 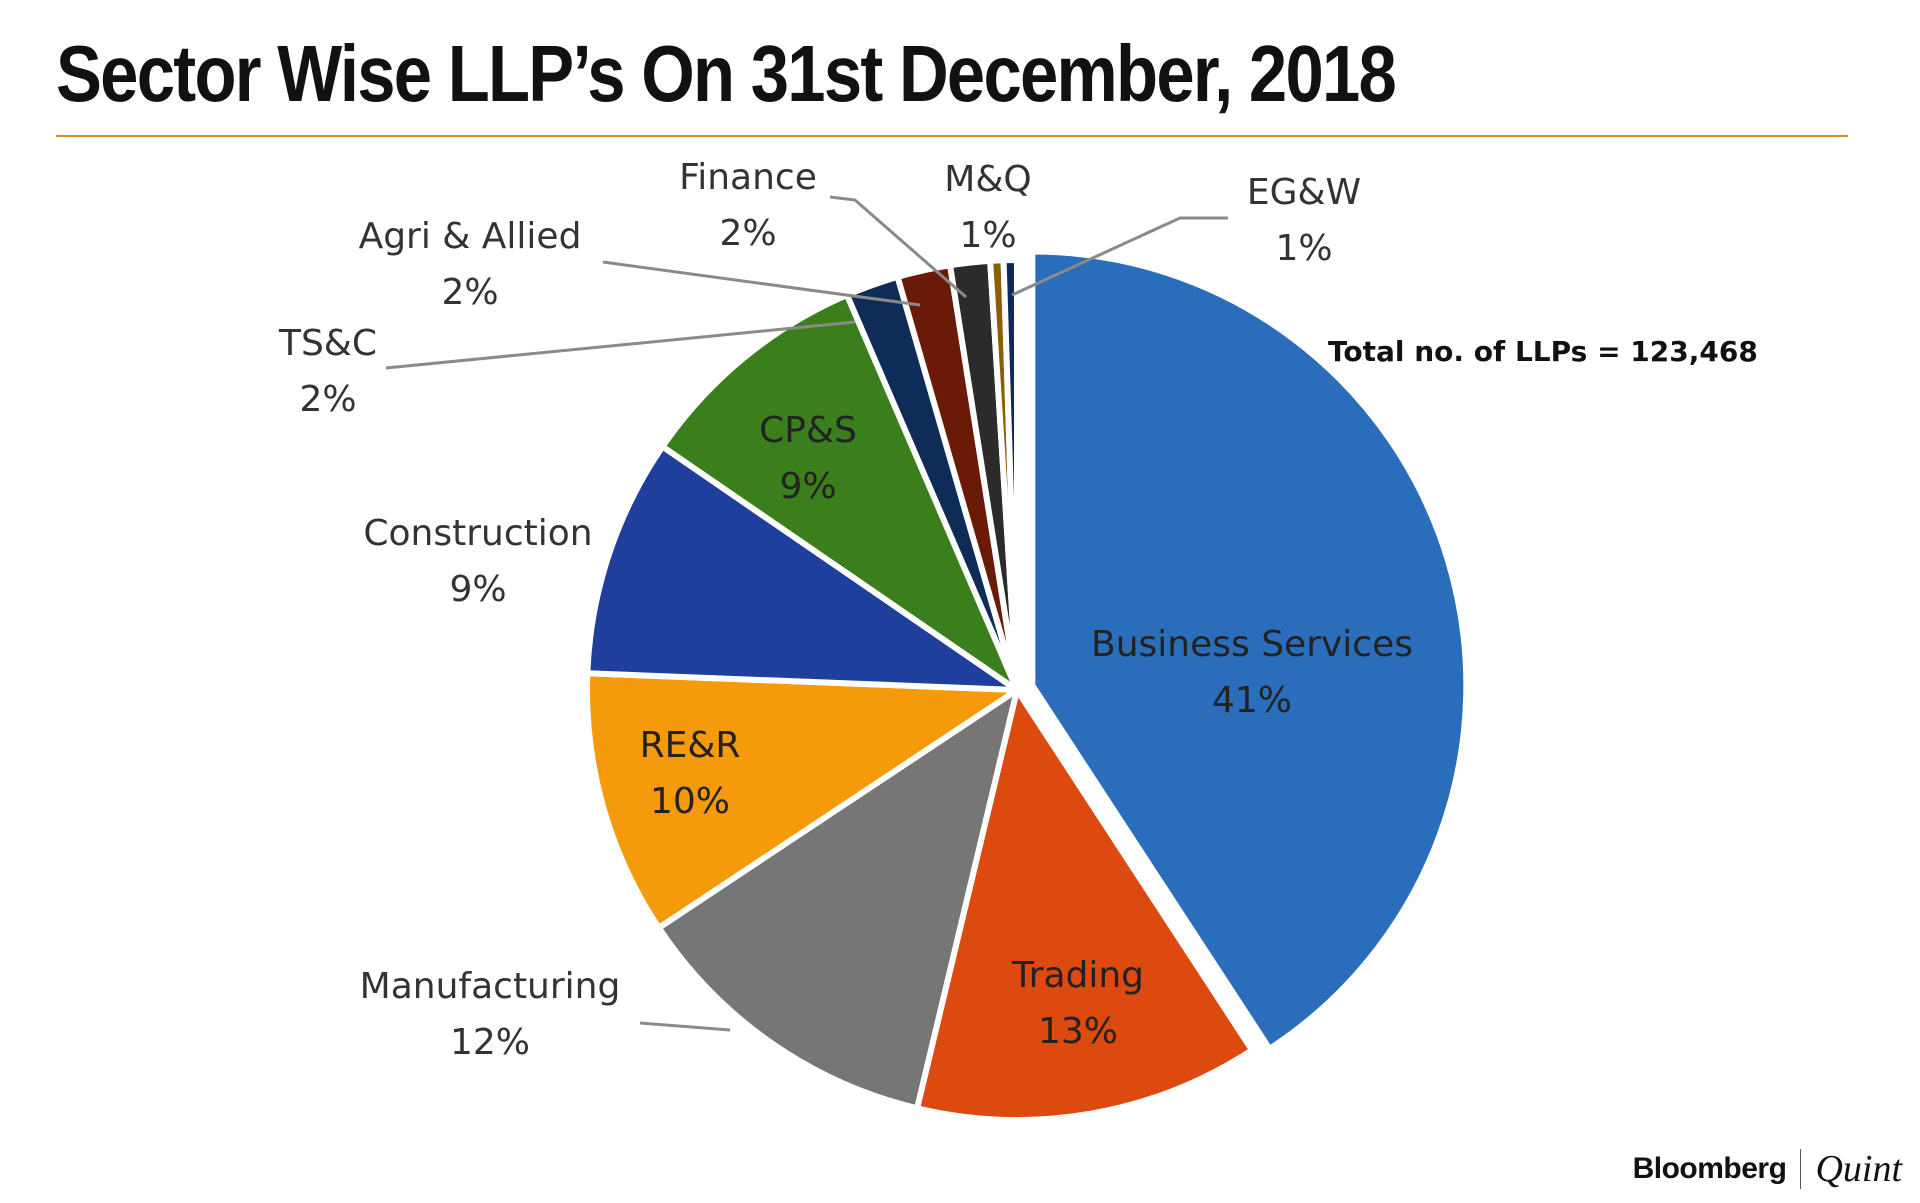 What do you see at coordinates (1858, 1169) in the screenshot?
I see `brand-quint: Quint` at bounding box center [1858, 1169].